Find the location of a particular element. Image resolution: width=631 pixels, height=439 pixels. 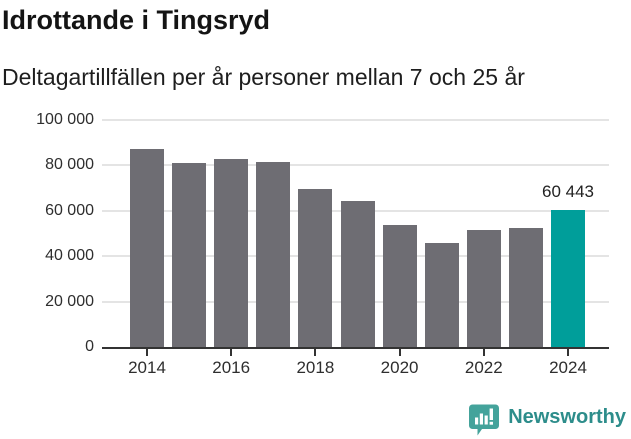

bar-2019 is located at coordinates (357, 274).